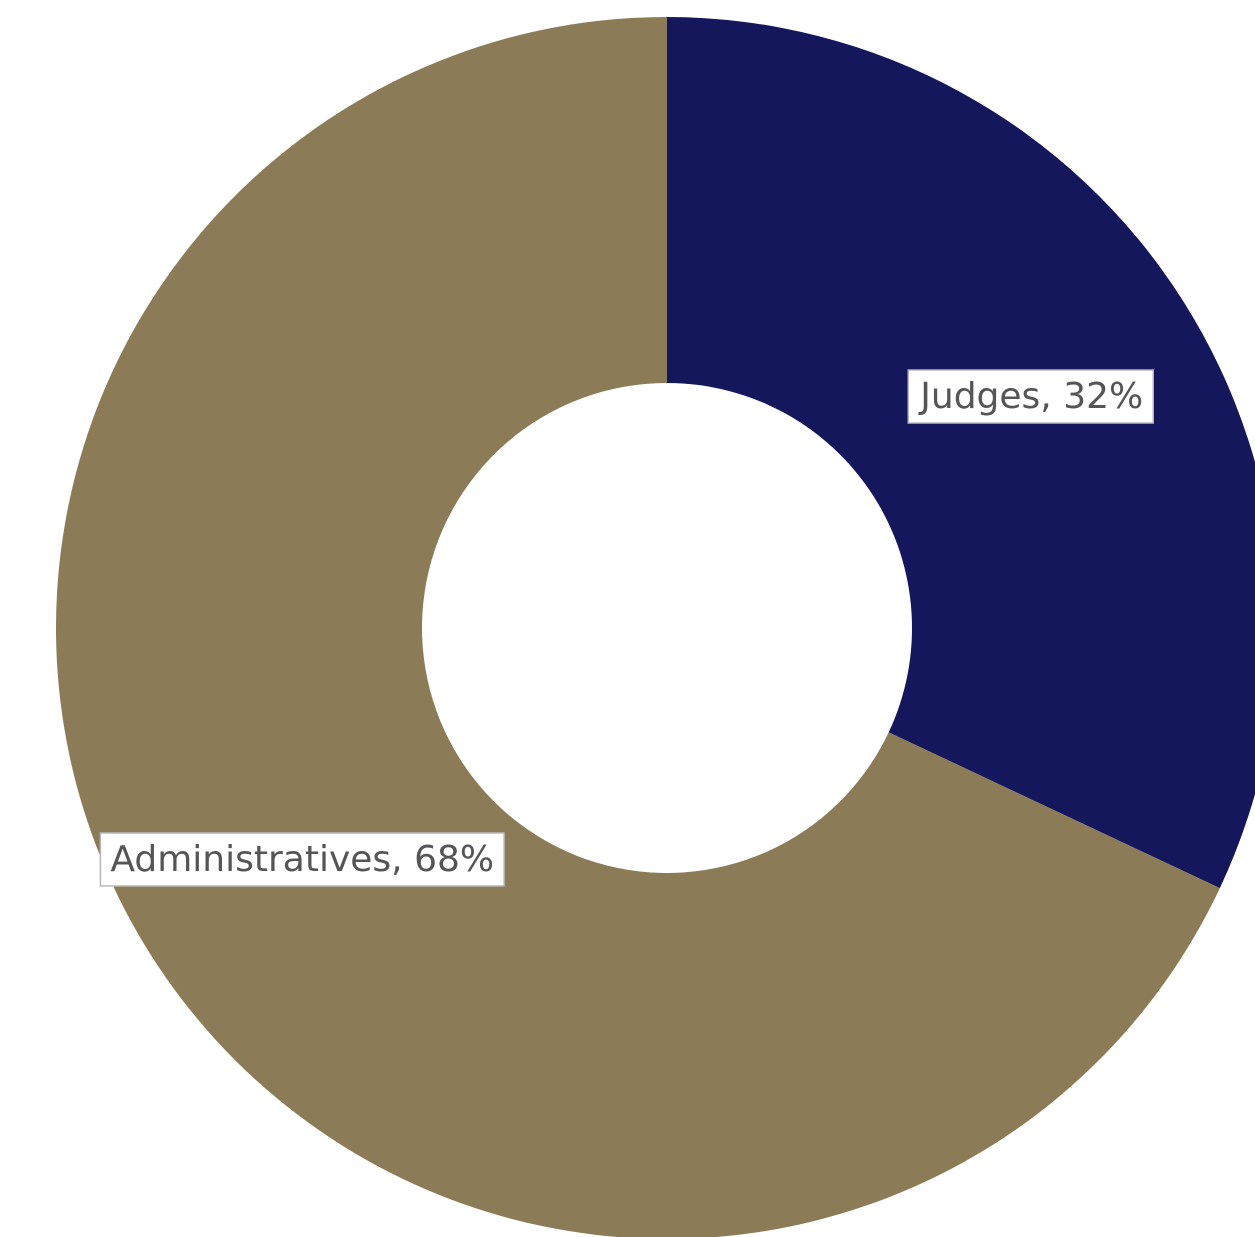 The height and width of the screenshot is (1237, 1255). I want to click on slice-label-judges: Judges, 32%, so click(1030, 396).